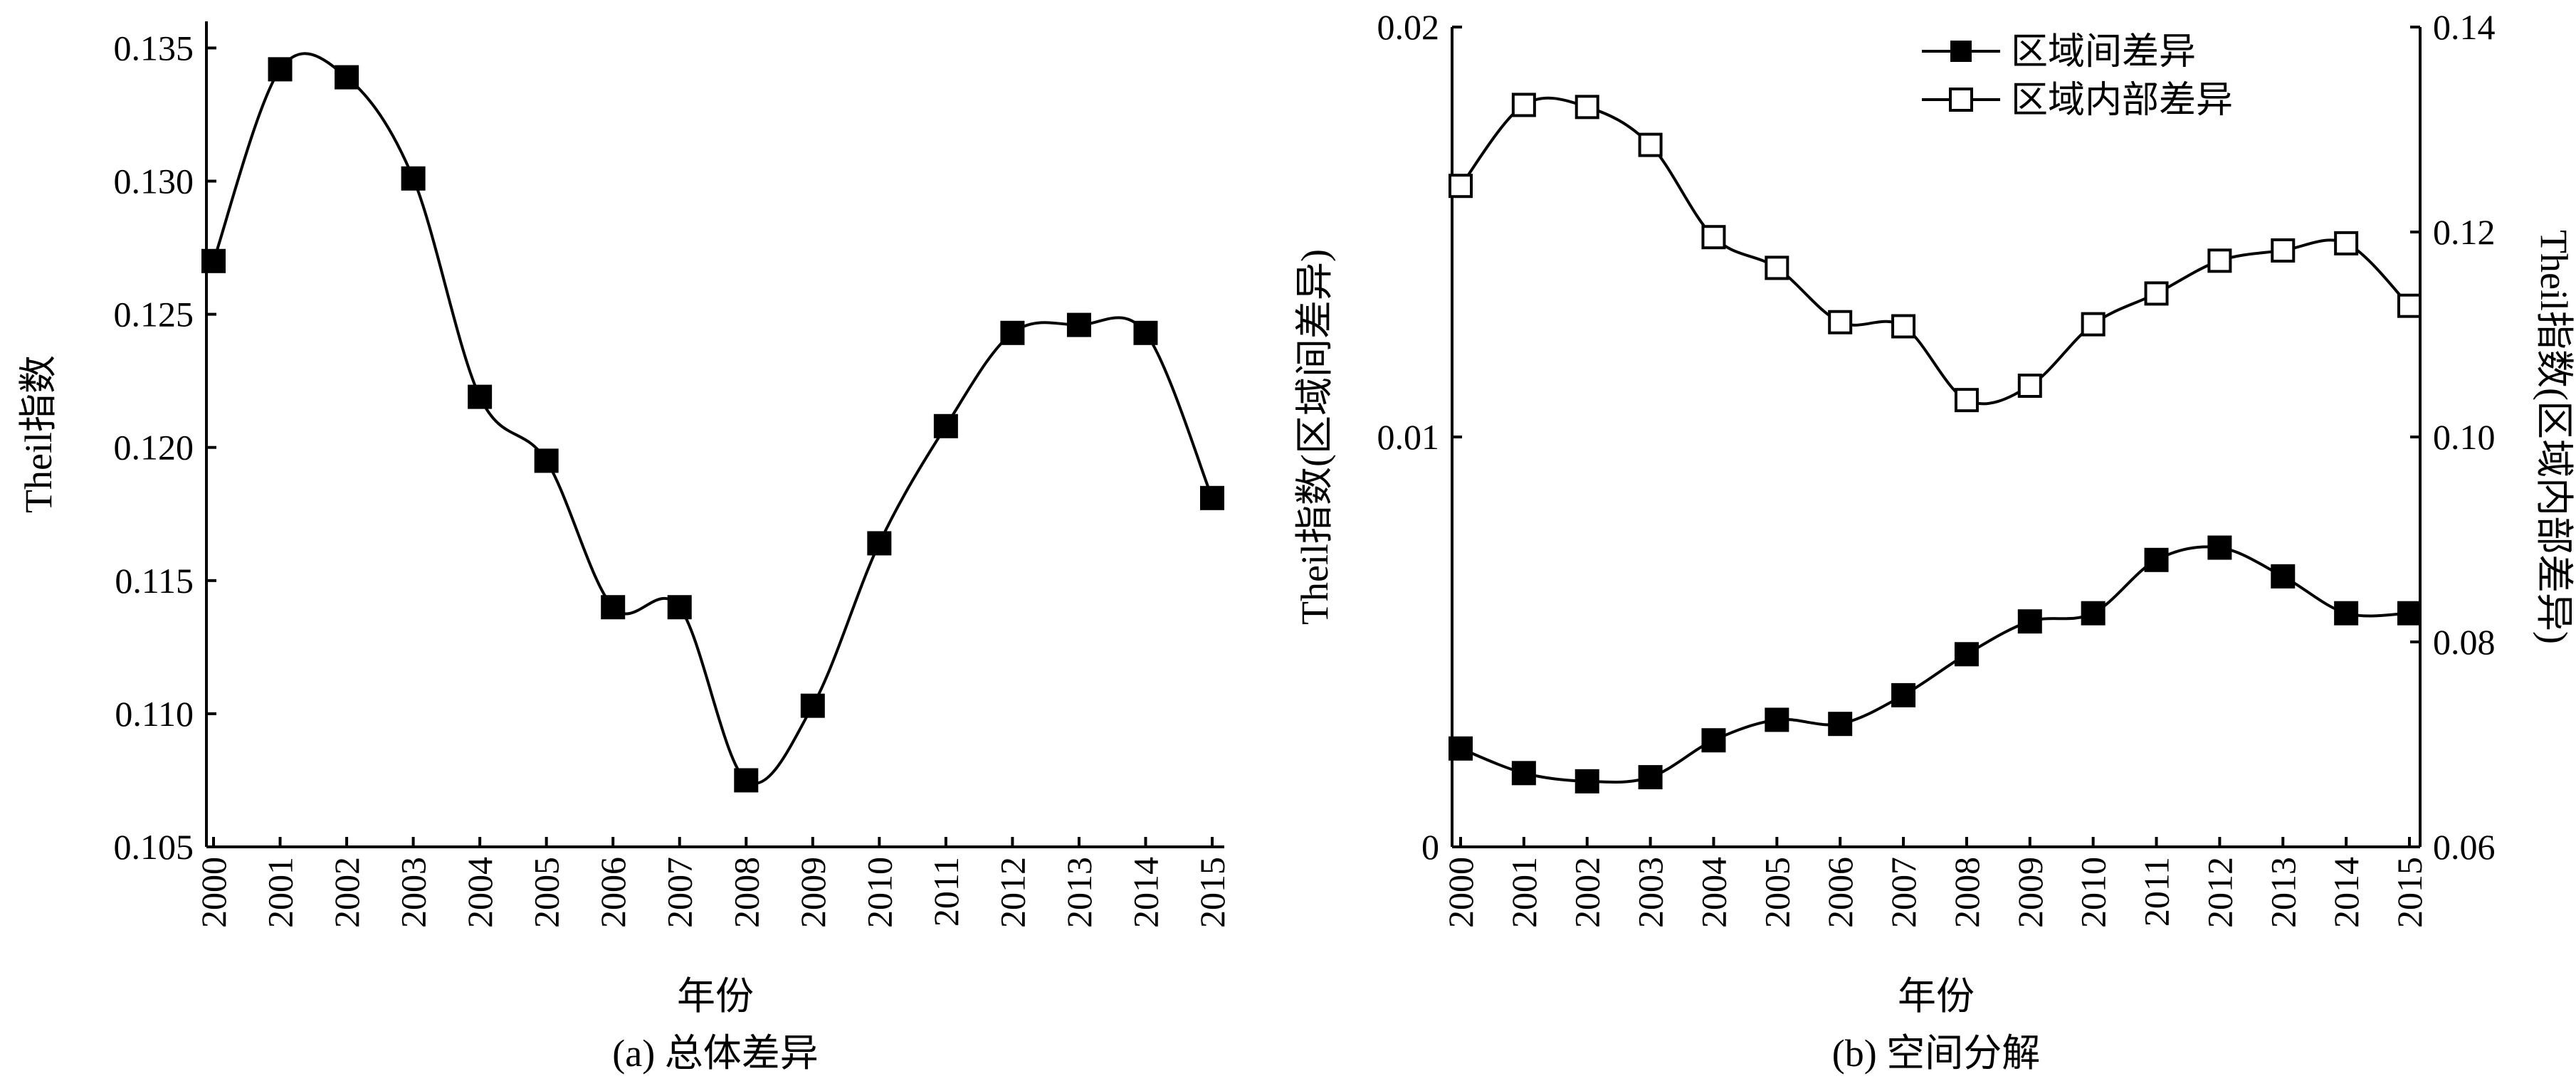 The image size is (2576, 1086). What do you see at coordinates (2409, 613) in the screenshot?
I see `panel-b-point-between-region-2015` at bounding box center [2409, 613].